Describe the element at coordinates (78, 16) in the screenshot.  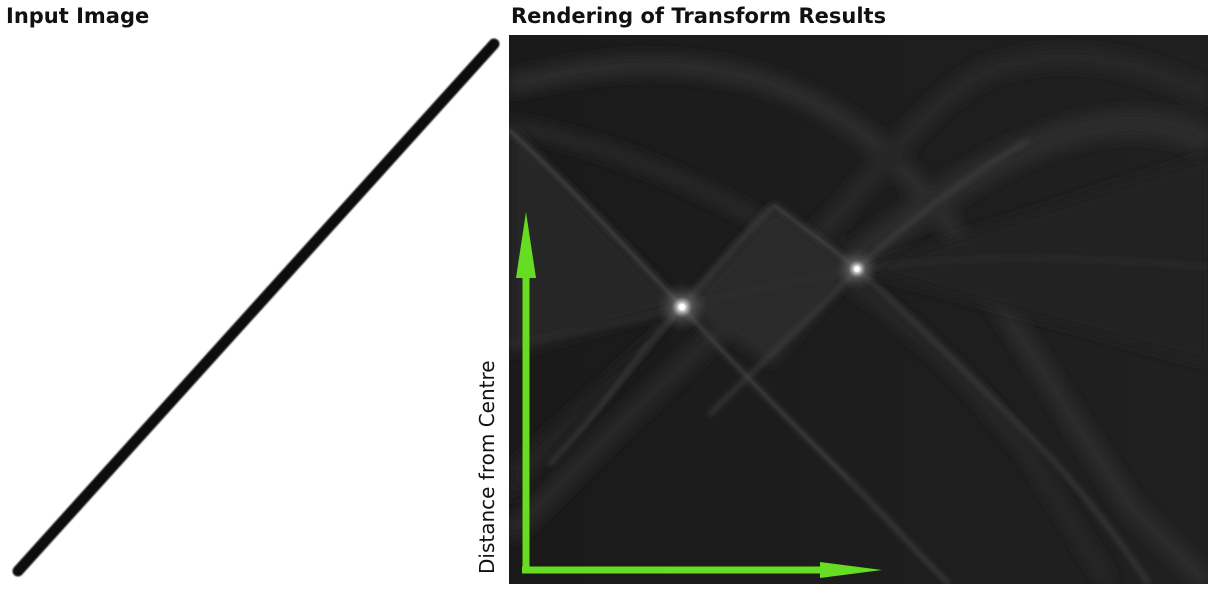
I see `input-image-title: Input Image` at that location.